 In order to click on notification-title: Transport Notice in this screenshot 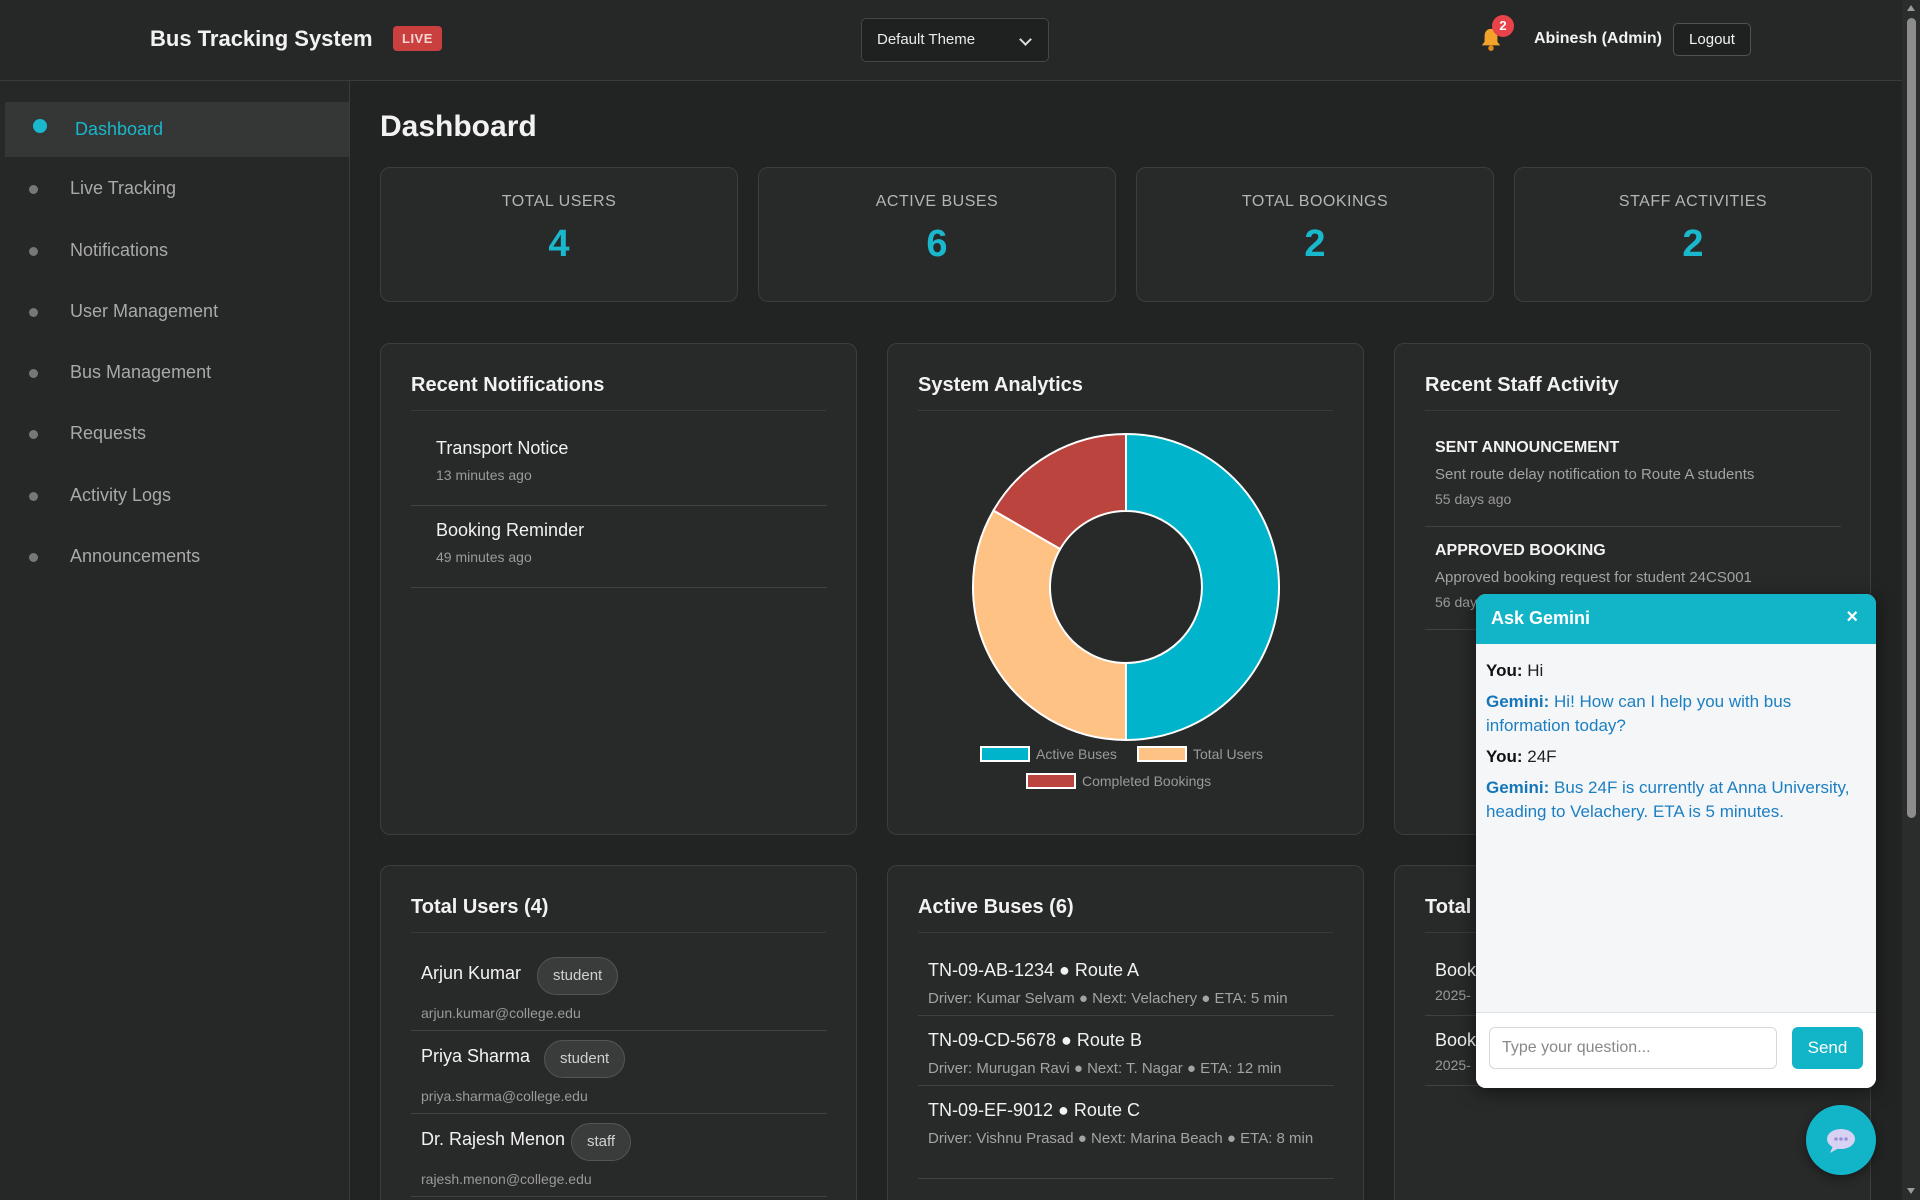, I will do `click(502, 448)`.